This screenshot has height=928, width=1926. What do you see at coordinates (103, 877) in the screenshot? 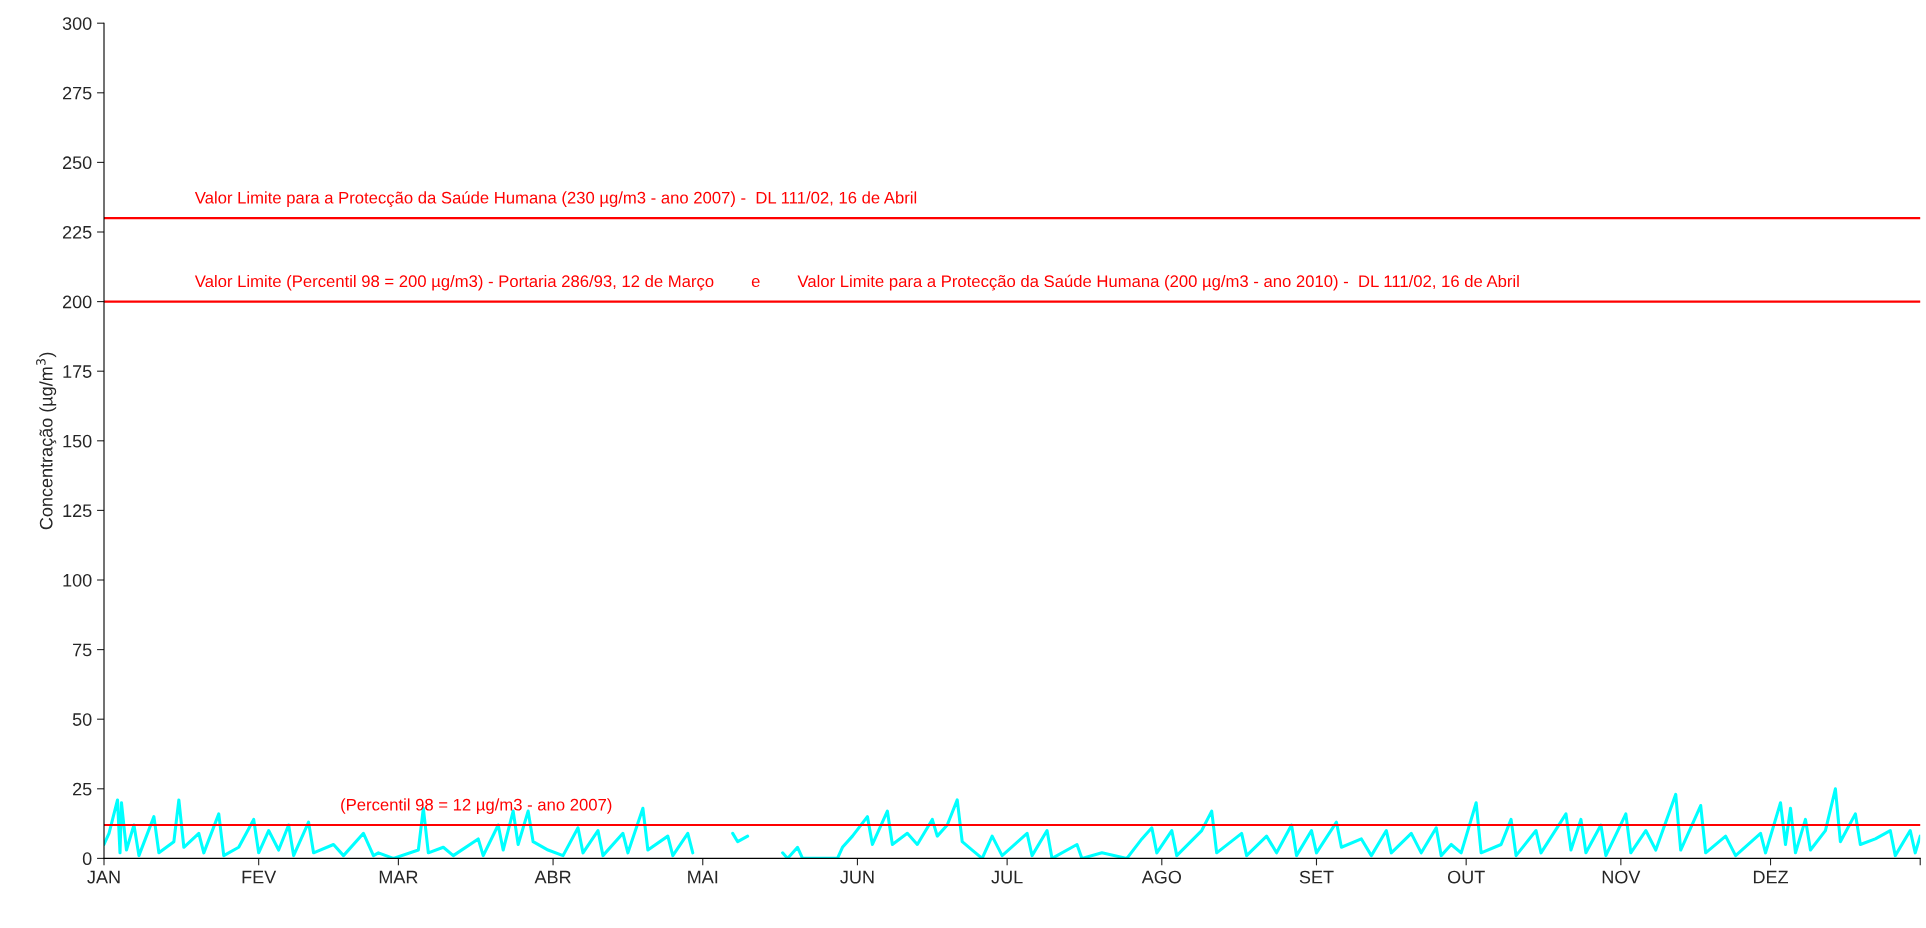
I see `x-tick-label: JAN` at bounding box center [103, 877].